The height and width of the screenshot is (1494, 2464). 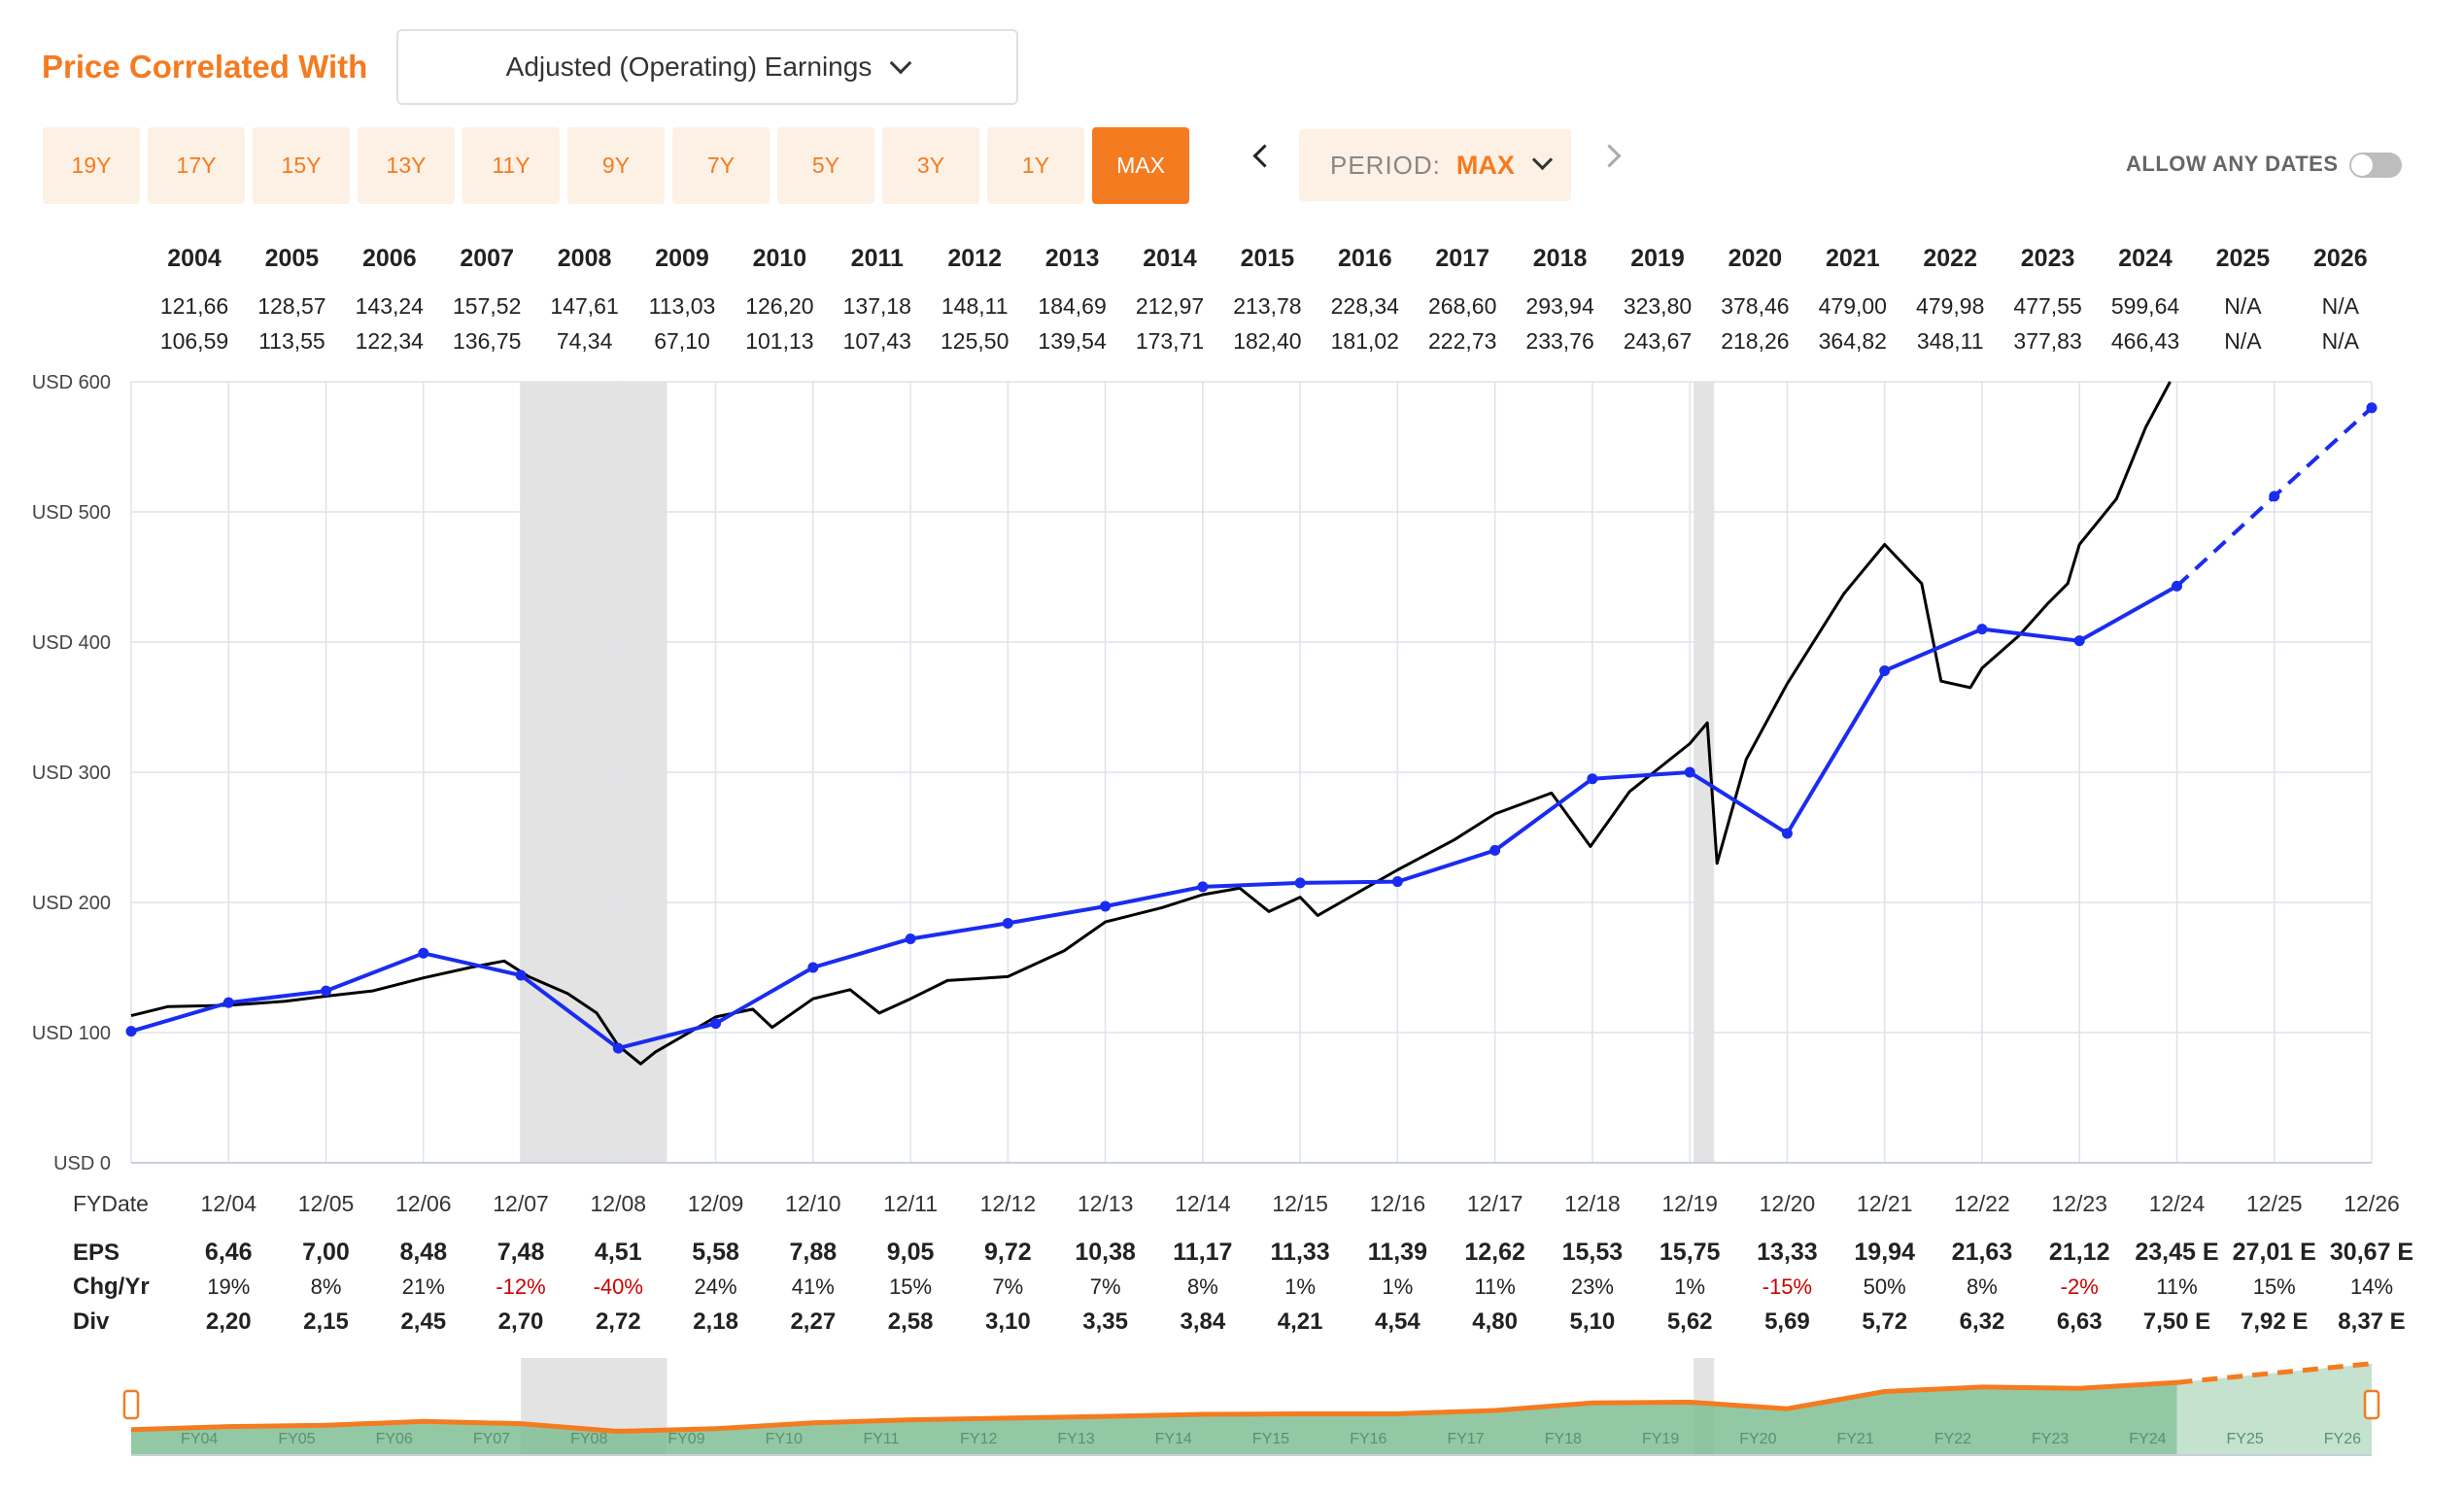 I want to click on annual-high: 113,03, so click(x=682, y=306).